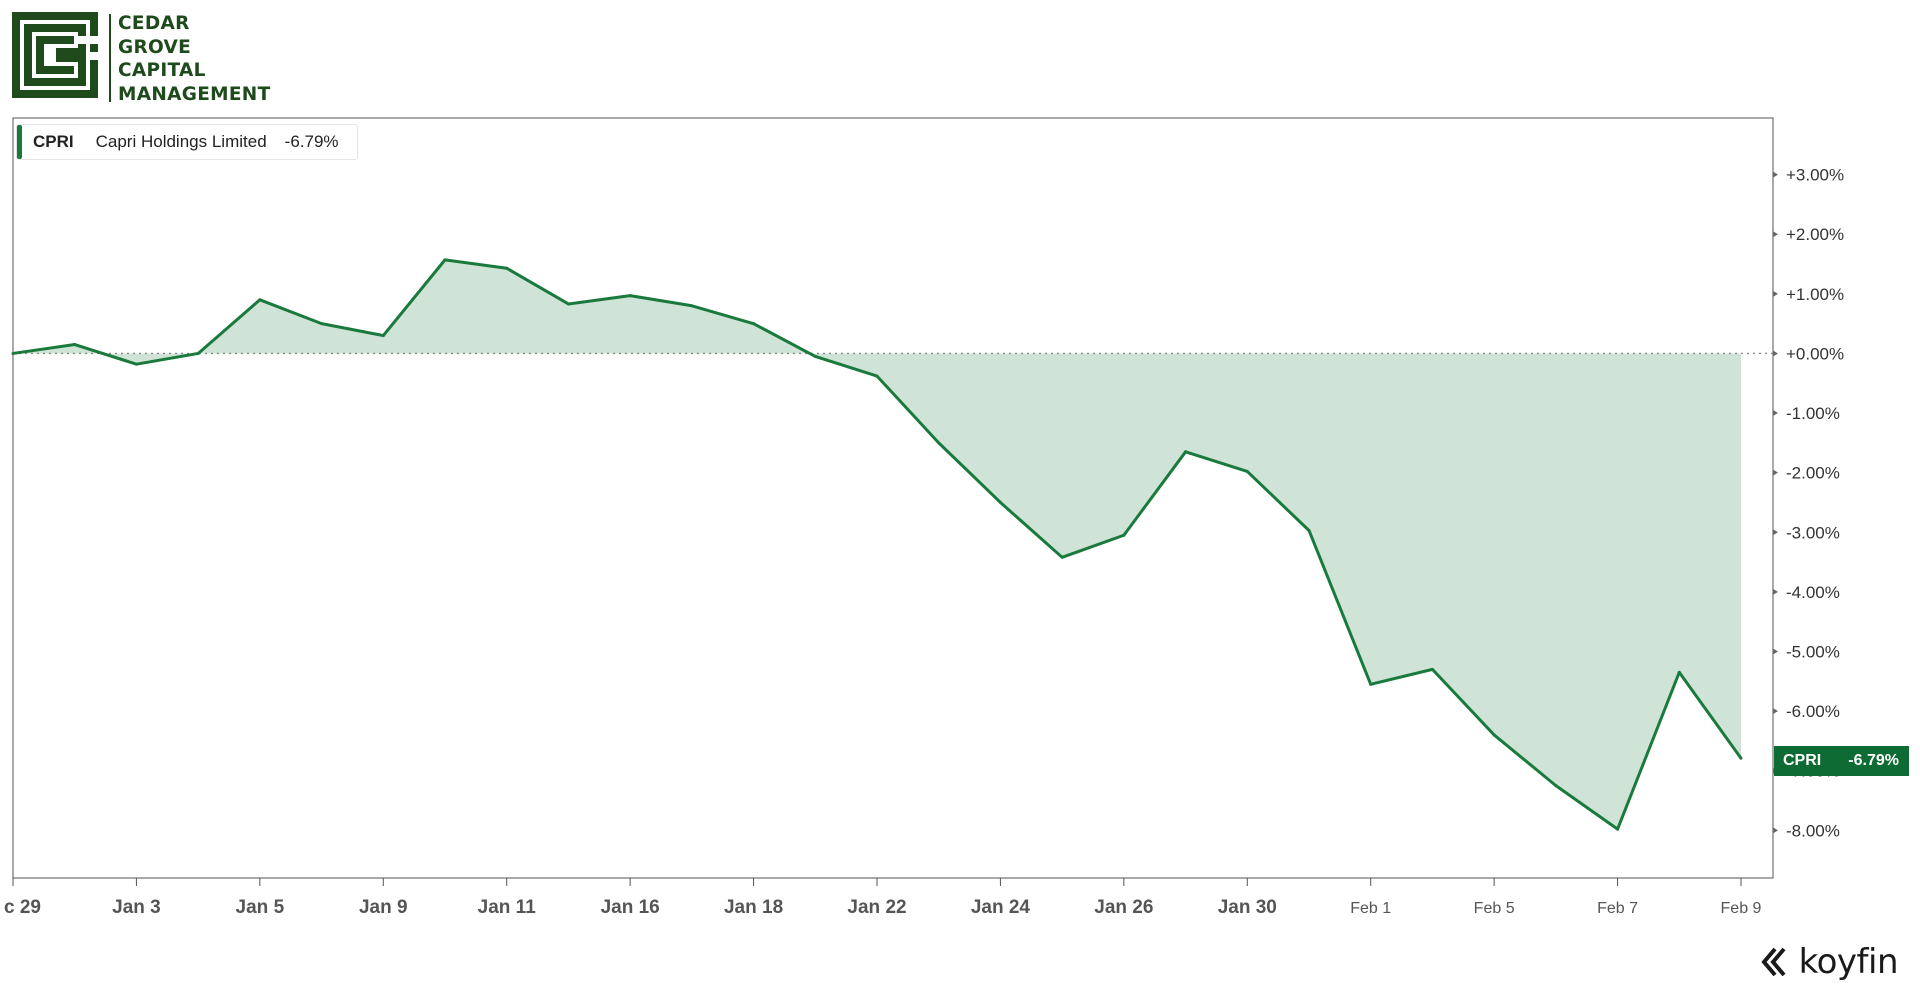 The height and width of the screenshot is (992, 1920). What do you see at coordinates (53, 141) in the screenshot?
I see `legend-ticker: CPRI` at bounding box center [53, 141].